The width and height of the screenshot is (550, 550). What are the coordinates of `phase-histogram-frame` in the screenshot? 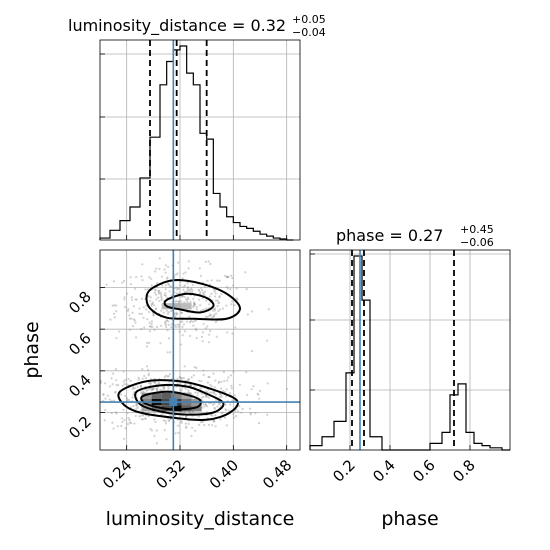 It's located at (410, 350).